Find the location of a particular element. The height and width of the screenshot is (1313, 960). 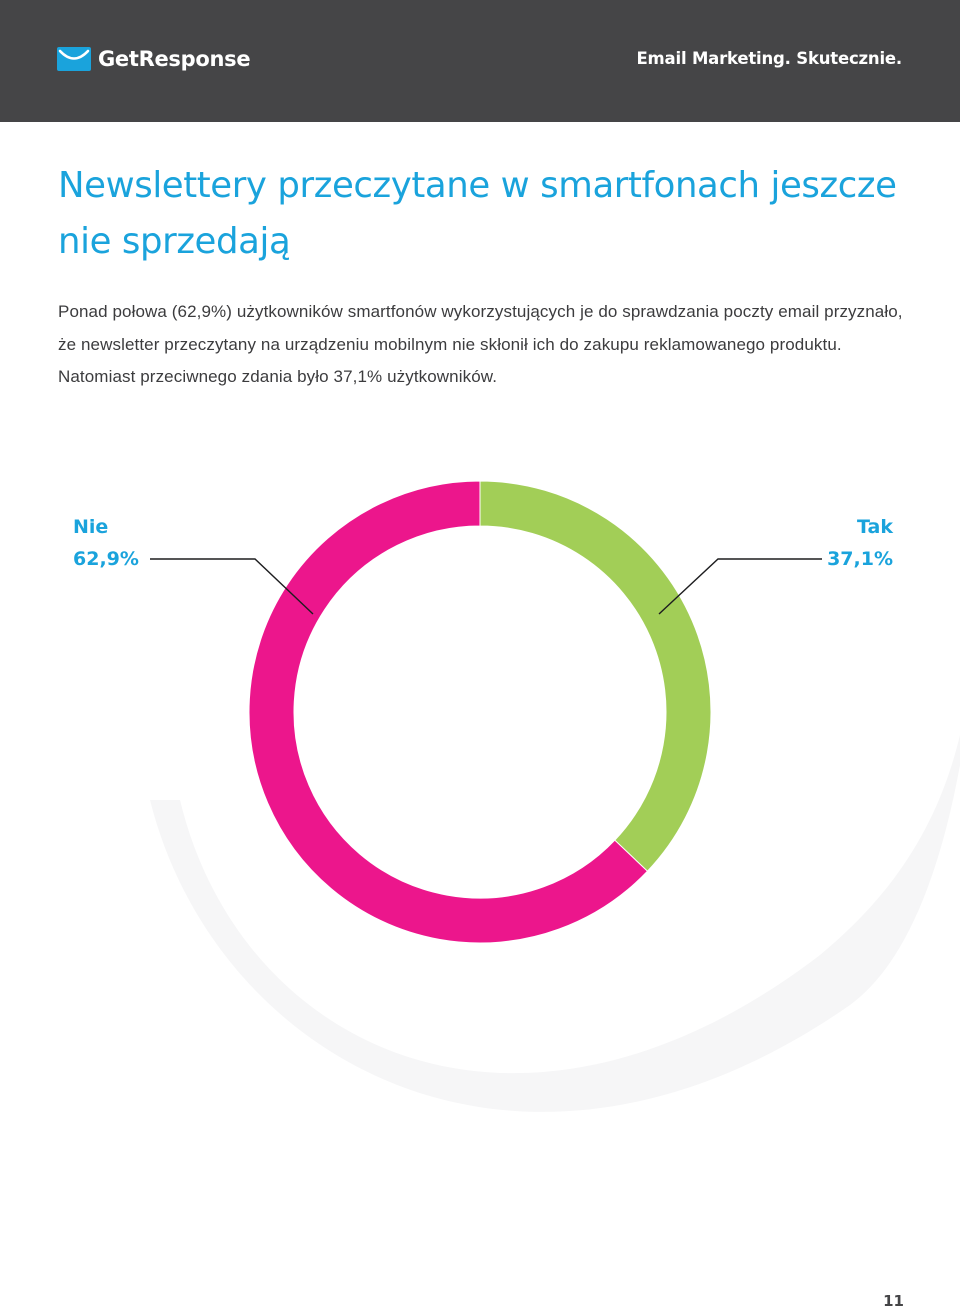

page-header: GetResponse Email Marketing. Skutecznie. is located at coordinates (480, 61).